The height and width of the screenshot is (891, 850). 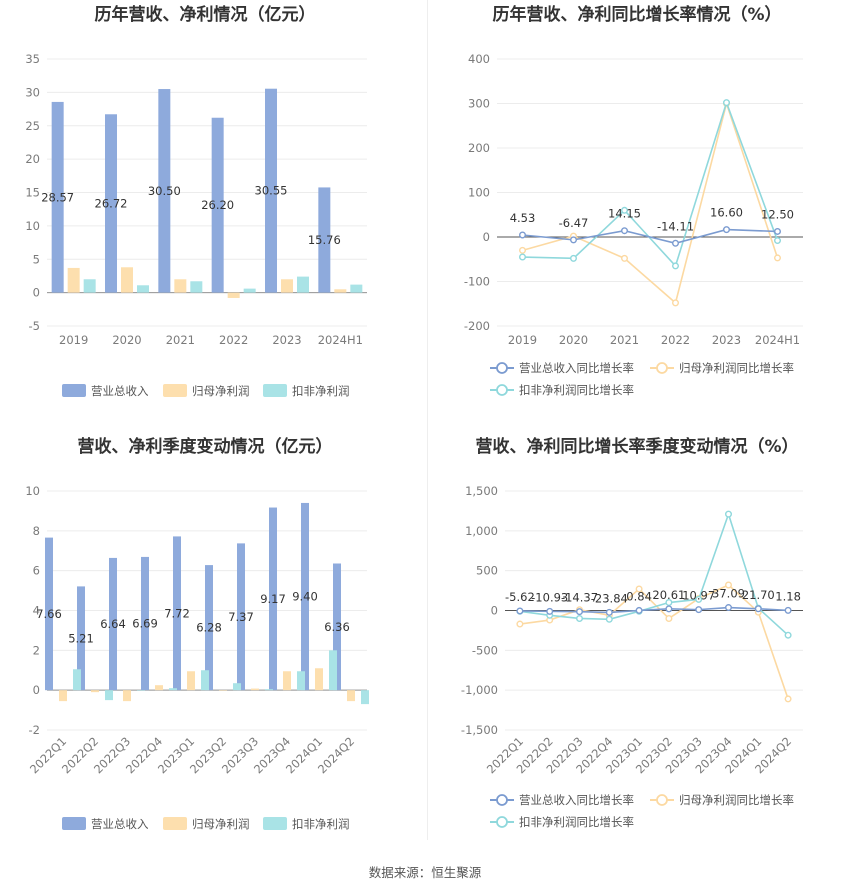 I want to click on data-label: 6.64, so click(x=113, y=624).